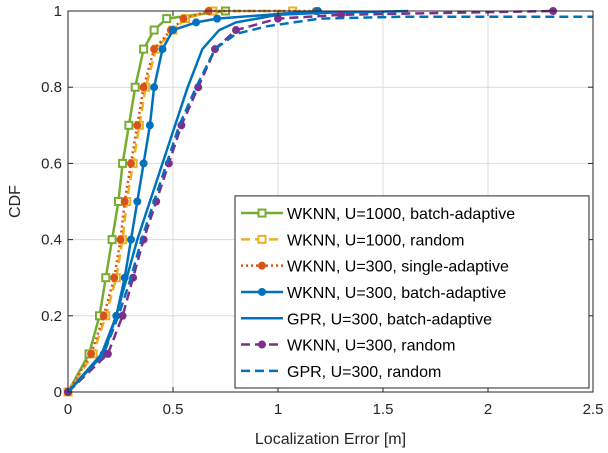 The image size is (608, 453). I want to click on y-tick-label: 1, so click(58, 11).